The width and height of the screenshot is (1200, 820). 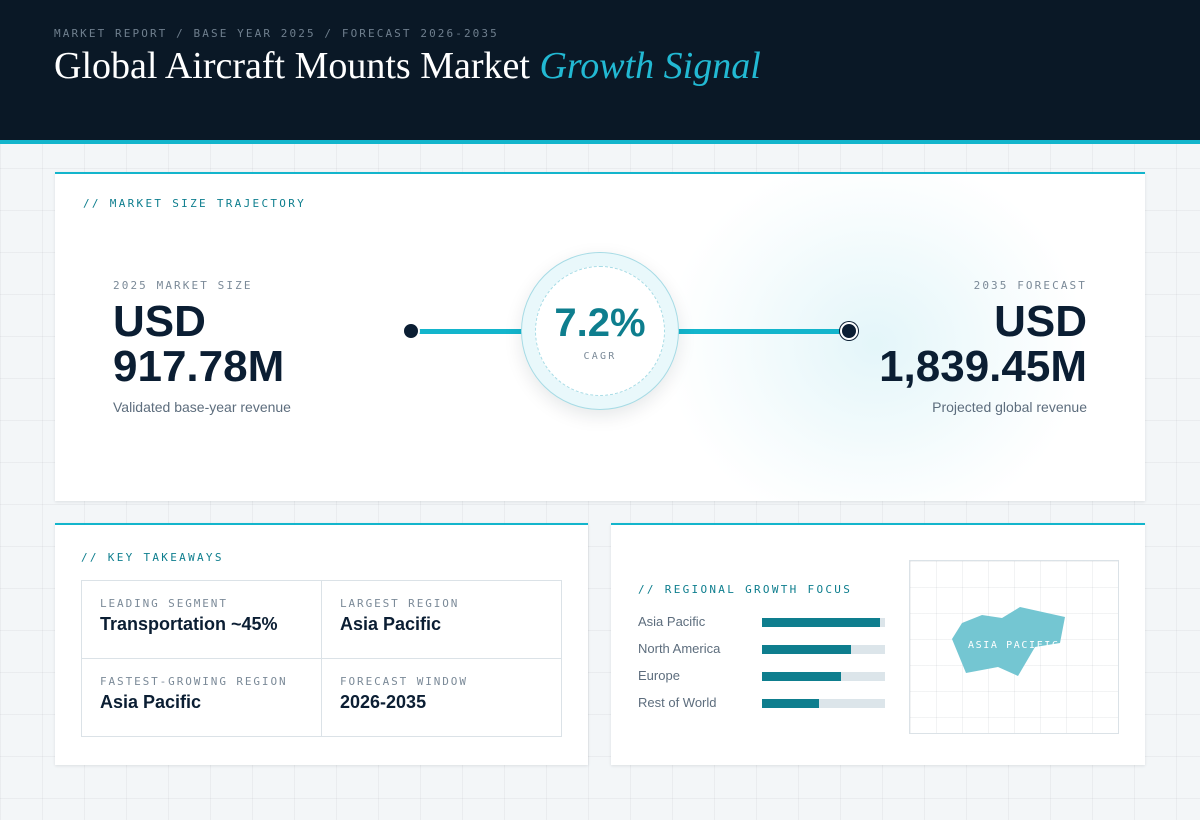 What do you see at coordinates (659, 675) in the screenshot?
I see `region-name: Europe` at bounding box center [659, 675].